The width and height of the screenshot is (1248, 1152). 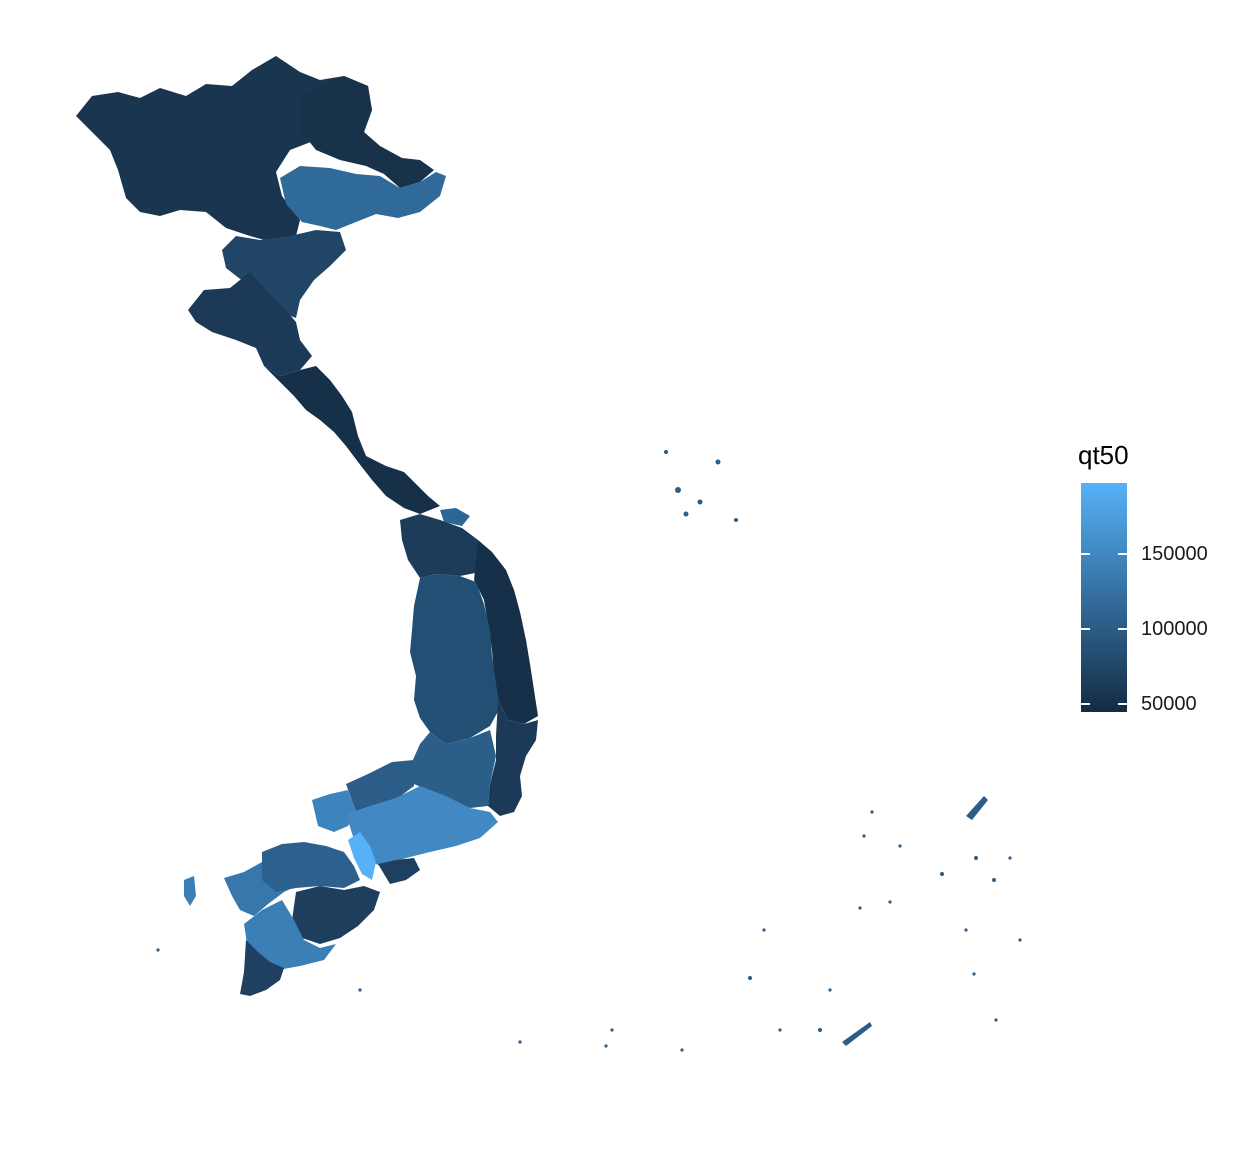 I want to click on province-region-northwest, so click(x=224, y=149).